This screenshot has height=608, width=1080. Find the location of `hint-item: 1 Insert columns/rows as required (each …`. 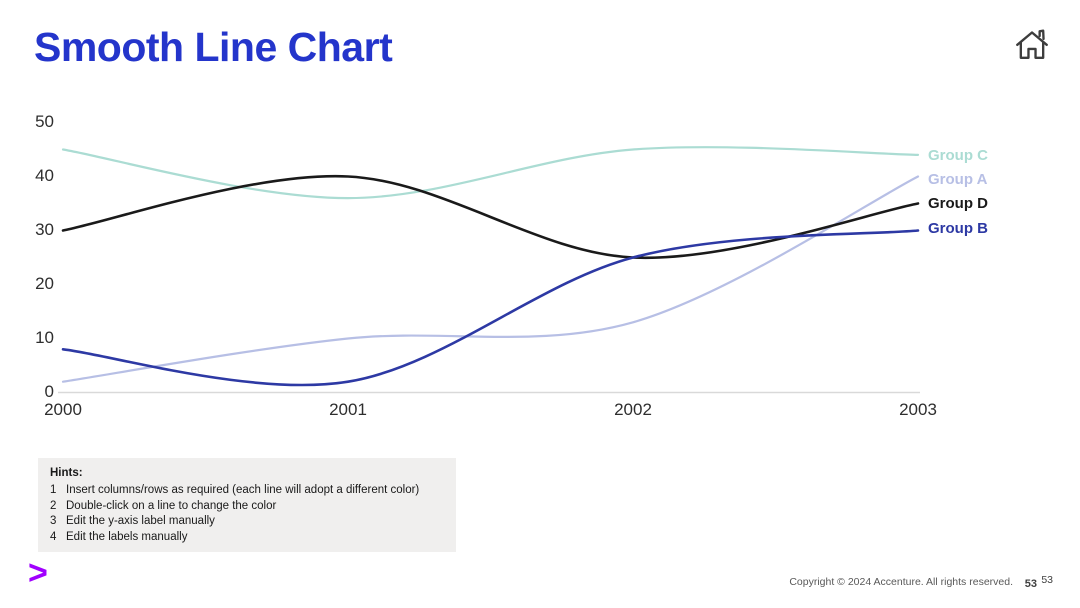

hint-item: 1 Insert columns/rows as required (each … is located at coordinates (247, 491).